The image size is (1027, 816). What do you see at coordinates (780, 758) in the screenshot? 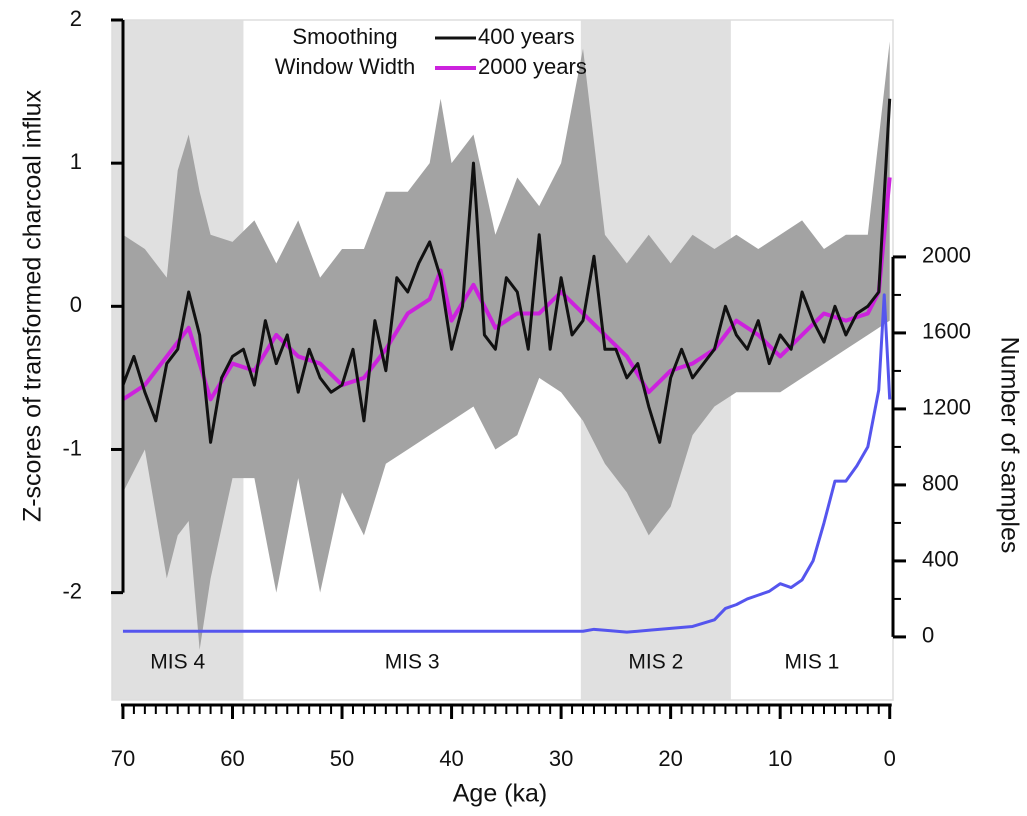
I see `x-tick-label: 10` at bounding box center [780, 758].